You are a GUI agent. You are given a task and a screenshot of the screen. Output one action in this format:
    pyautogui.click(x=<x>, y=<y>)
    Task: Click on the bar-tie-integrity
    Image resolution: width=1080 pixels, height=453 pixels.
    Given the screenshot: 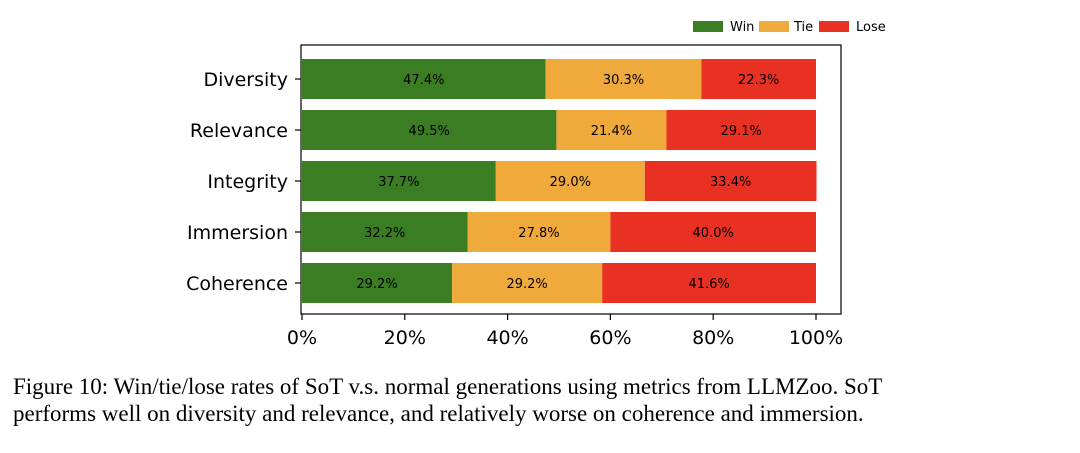 What is the action you would take?
    pyautogui.click(x=570, y=181)
    